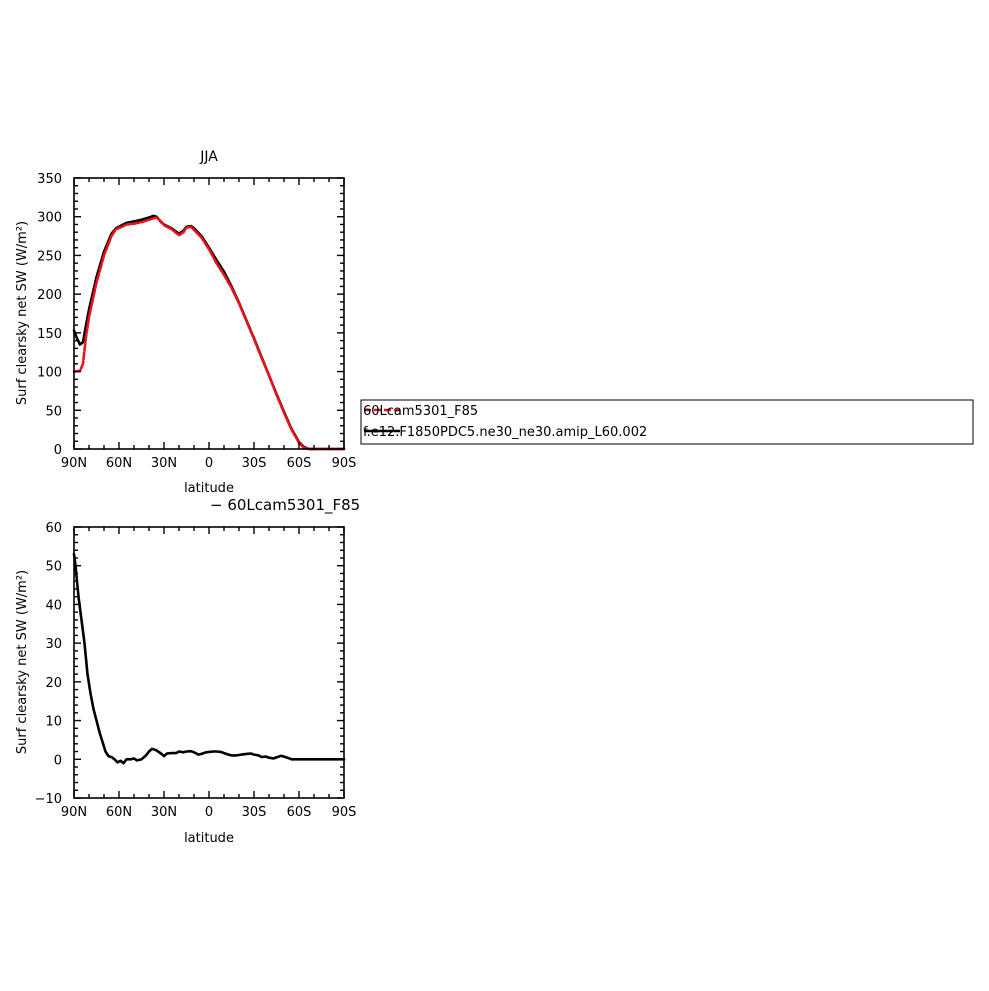  I want to click on y-tick-label: 40, so click(53, 605).